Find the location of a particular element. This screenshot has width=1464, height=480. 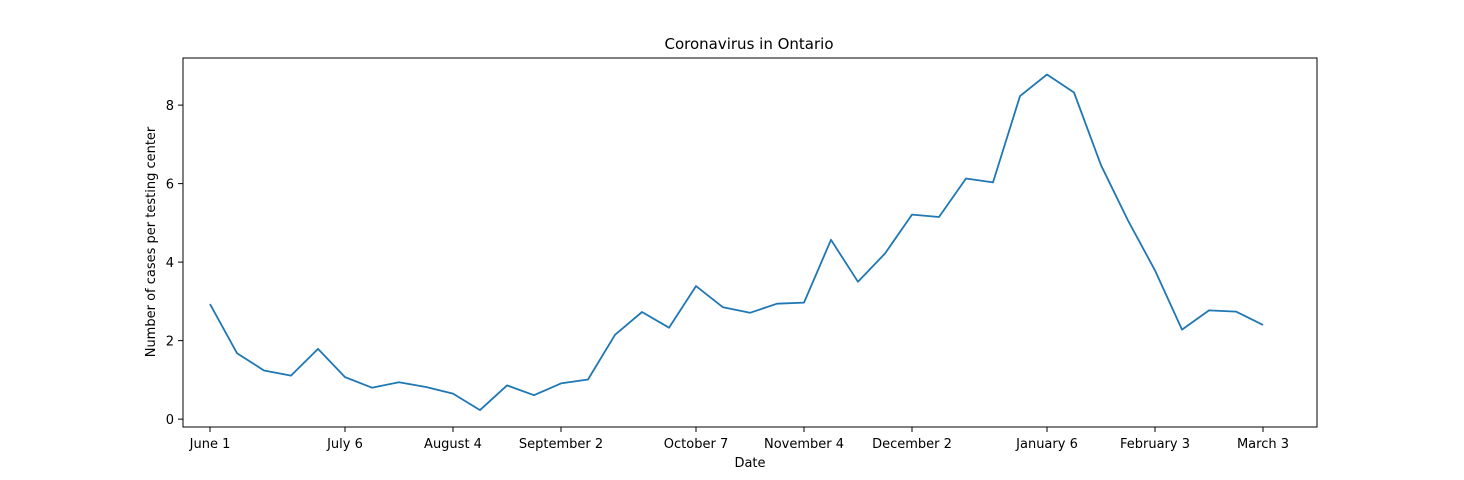

x-tick-label: September 2 is located at coordinates (561, 444).